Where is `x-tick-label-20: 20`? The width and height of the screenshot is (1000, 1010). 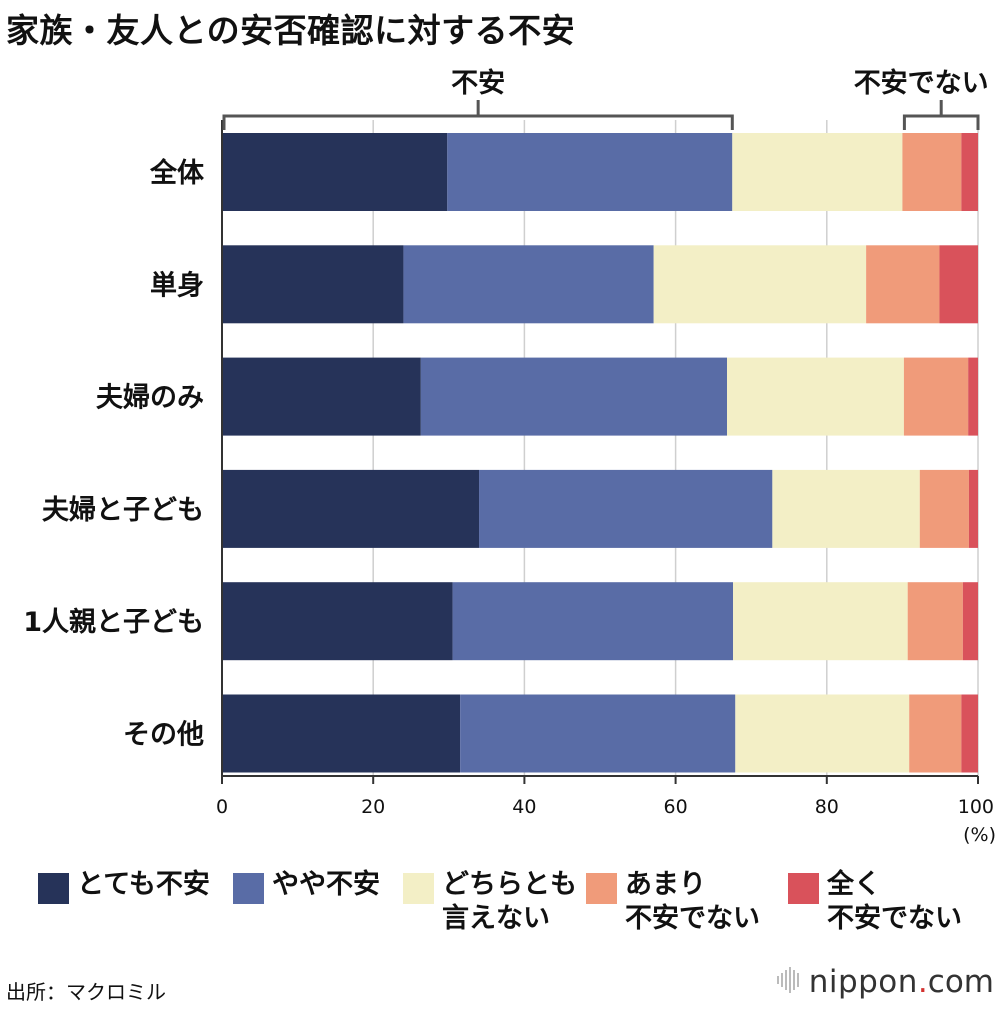 x-tick-label-20: 20 is located at coordinates (373, 807).